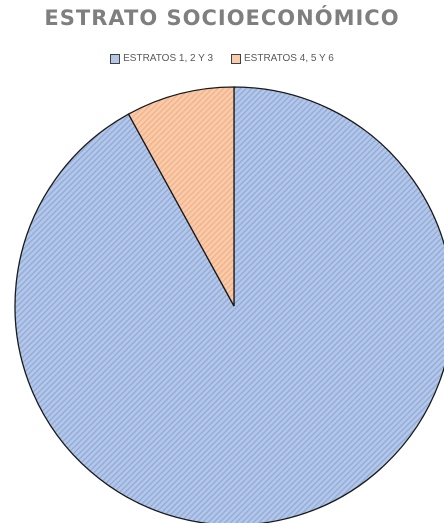 The image size is (444, 523). Describe the element at coordinates (222, 58) in the screenshot. I see `chart-legend: ESTRATOS 1, 2 Y 3 ESTRATOS 4, 5 Y 6` at that location.